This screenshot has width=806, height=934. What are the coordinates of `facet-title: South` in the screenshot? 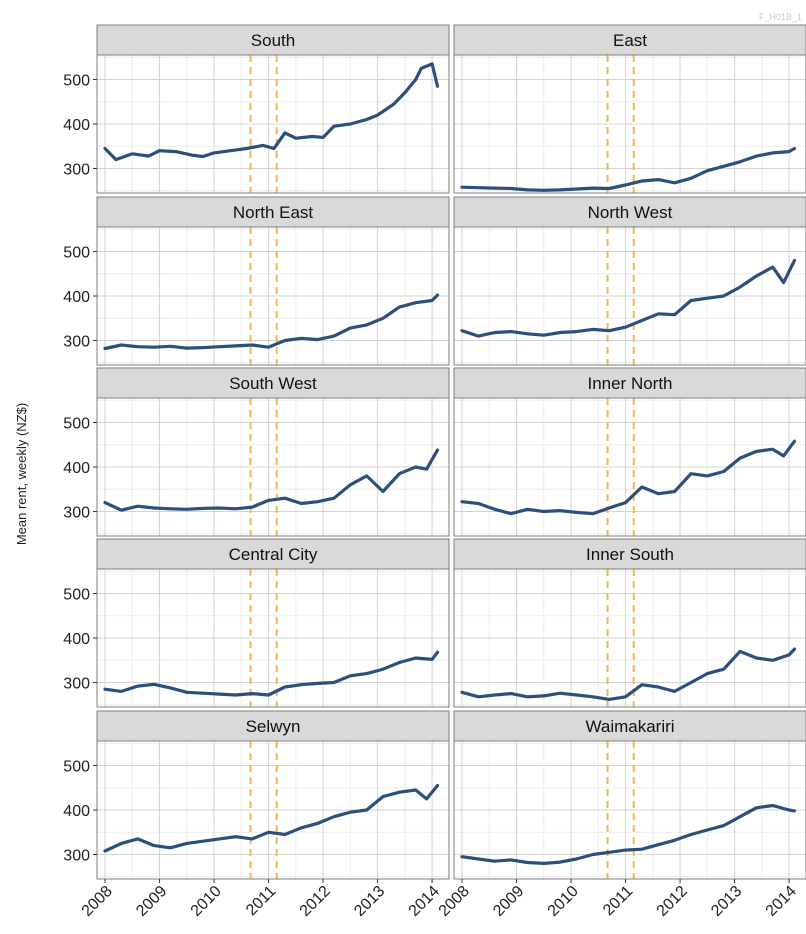 It's located at (273, 40).